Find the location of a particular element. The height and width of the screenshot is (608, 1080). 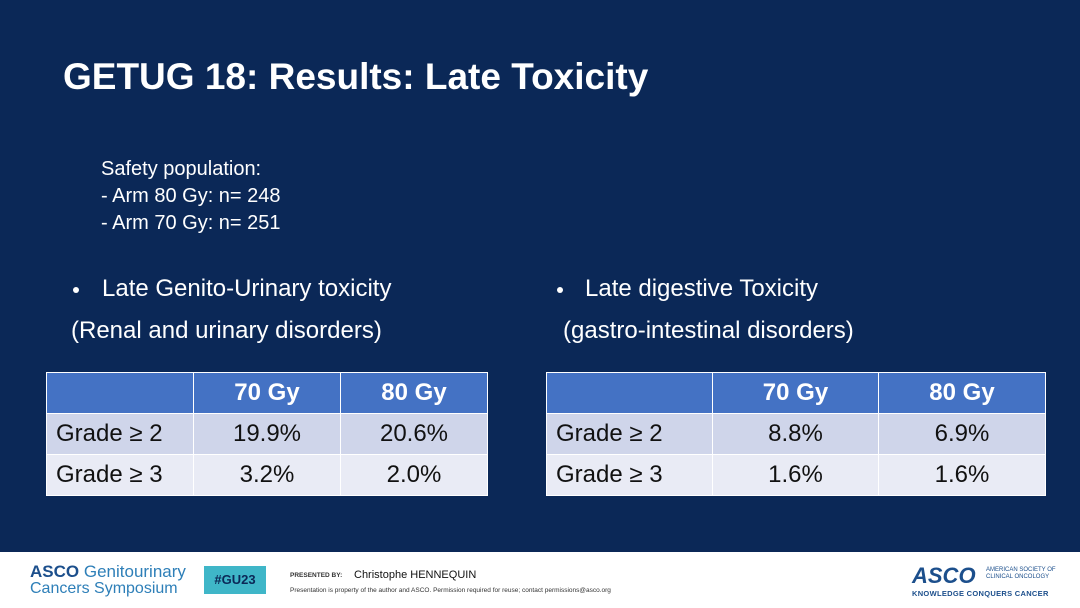

asco-logo: ASCO is located at coordinates (944, 575).